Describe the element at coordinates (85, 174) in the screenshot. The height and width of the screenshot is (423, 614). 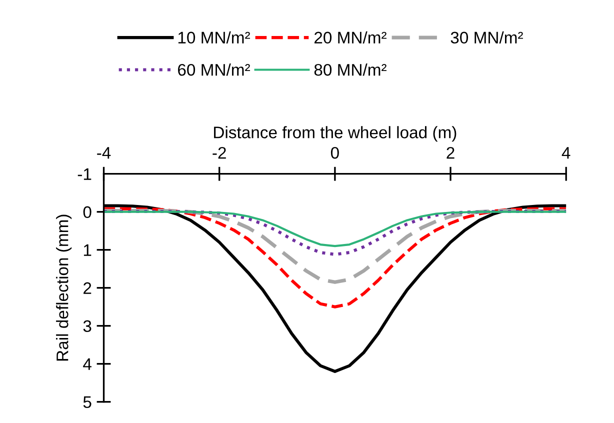
I see `y-tick-label: -1` at that location.